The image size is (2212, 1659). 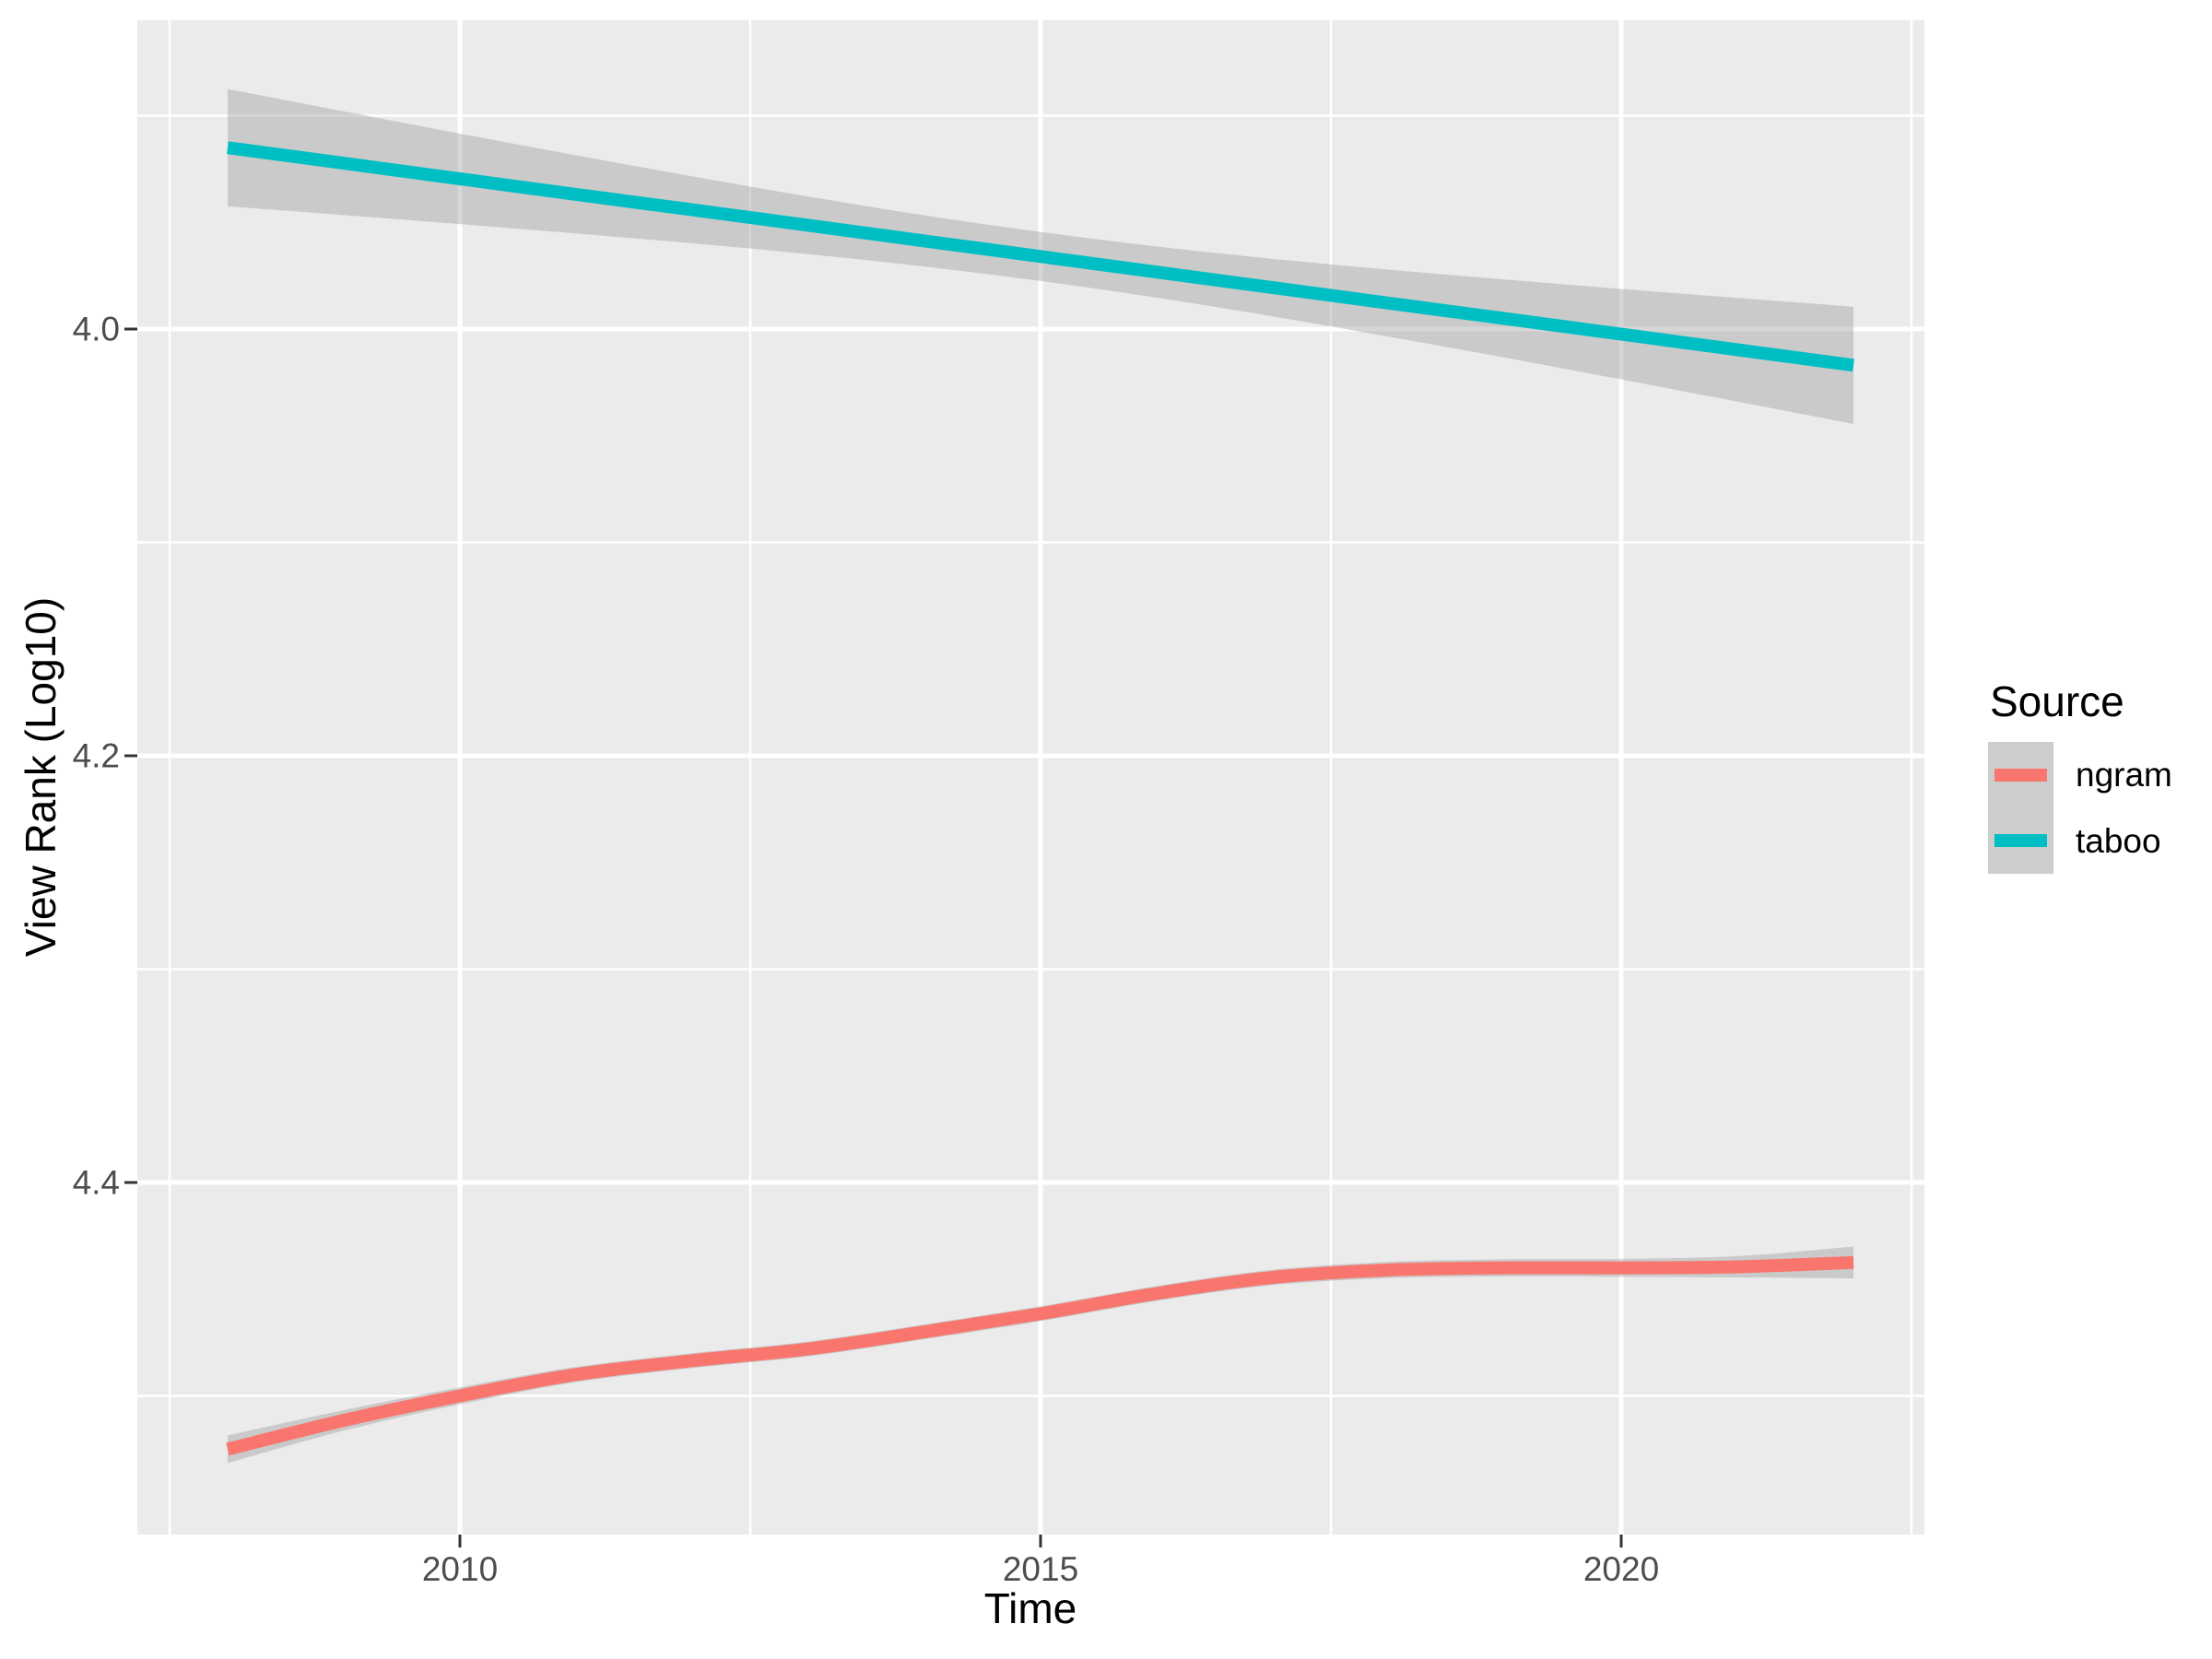 What do you see at coordinates (1040, 1355) in the screenshot?
I see `trend-line-ngram` at bounding box center [1040, 1355].